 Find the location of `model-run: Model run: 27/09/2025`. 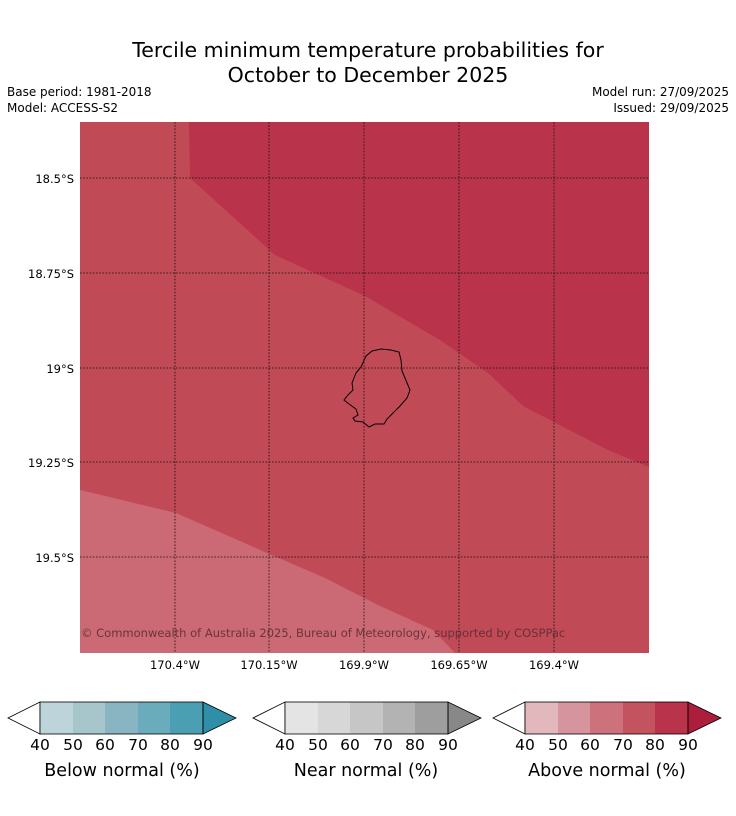

model-run: Model run: 27/09/2025 is located at coordinates (660, 92).